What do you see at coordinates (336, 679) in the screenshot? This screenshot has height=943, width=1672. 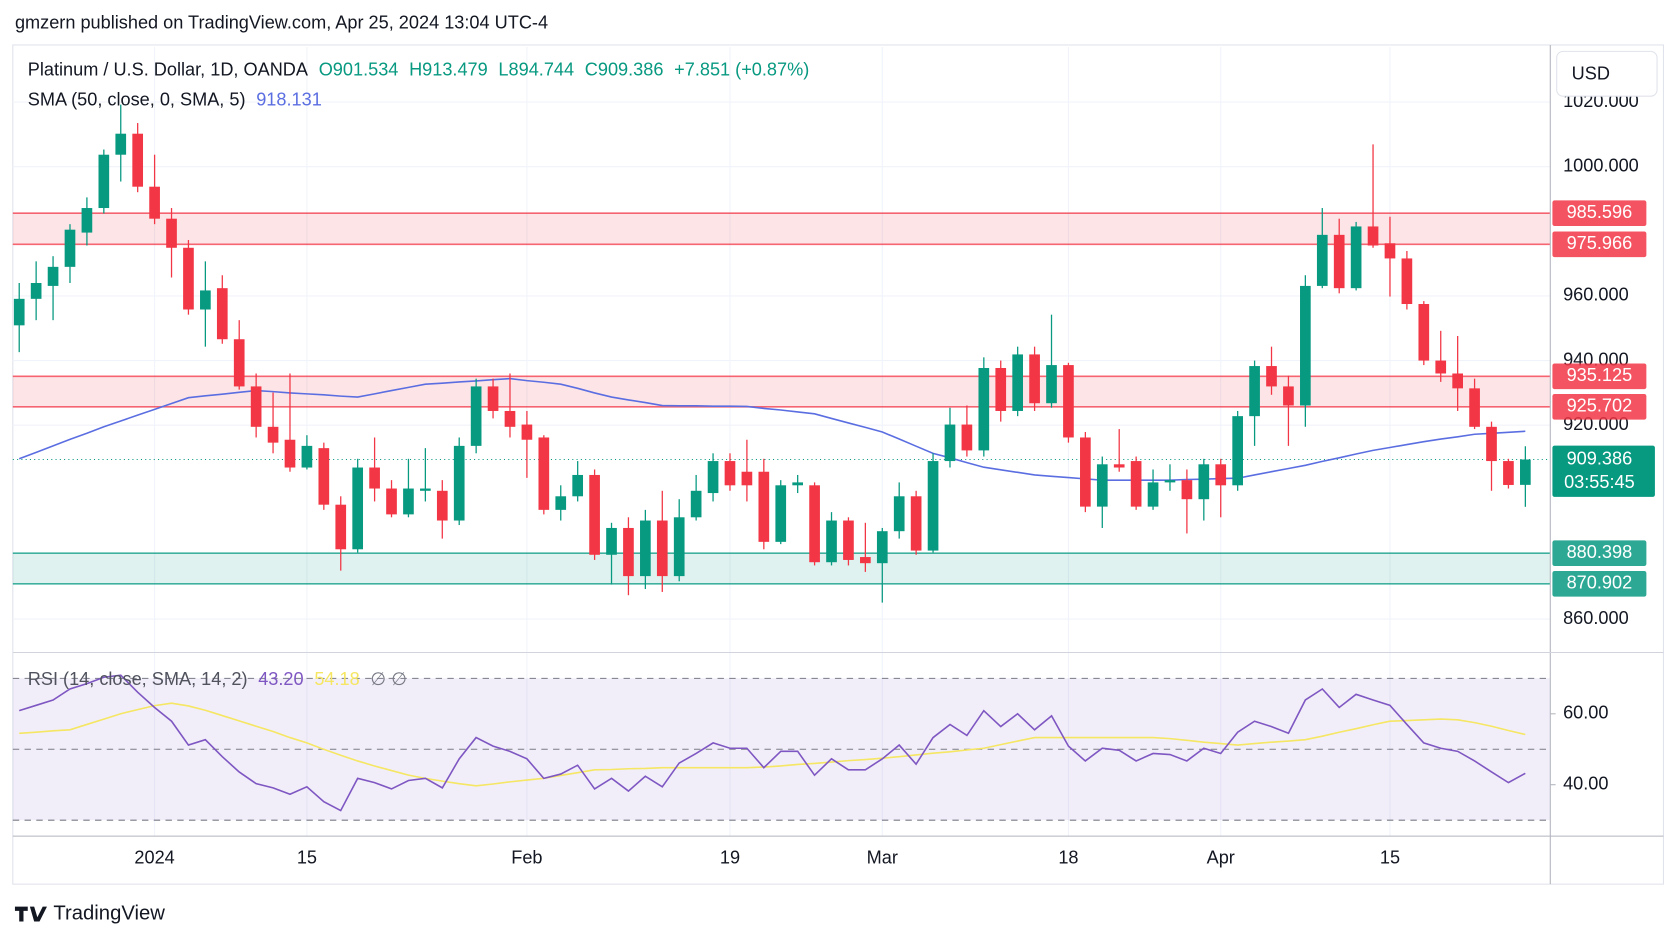 I see `rsi-sma-value: 54.18` at bounding box center [336, 679].